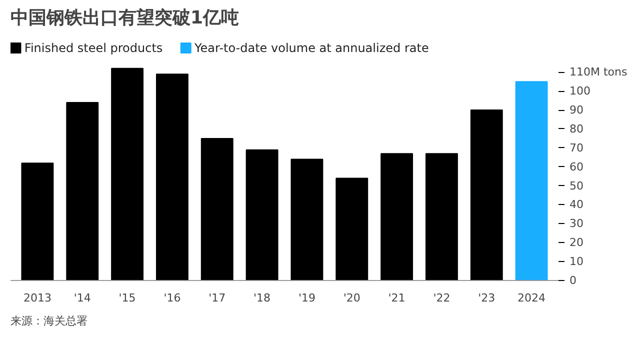 This screenshot has height=345, width=640. Describe the element at coordinates (351, 298) in the screenshot. I see `x-tick-label: '20` at that location.